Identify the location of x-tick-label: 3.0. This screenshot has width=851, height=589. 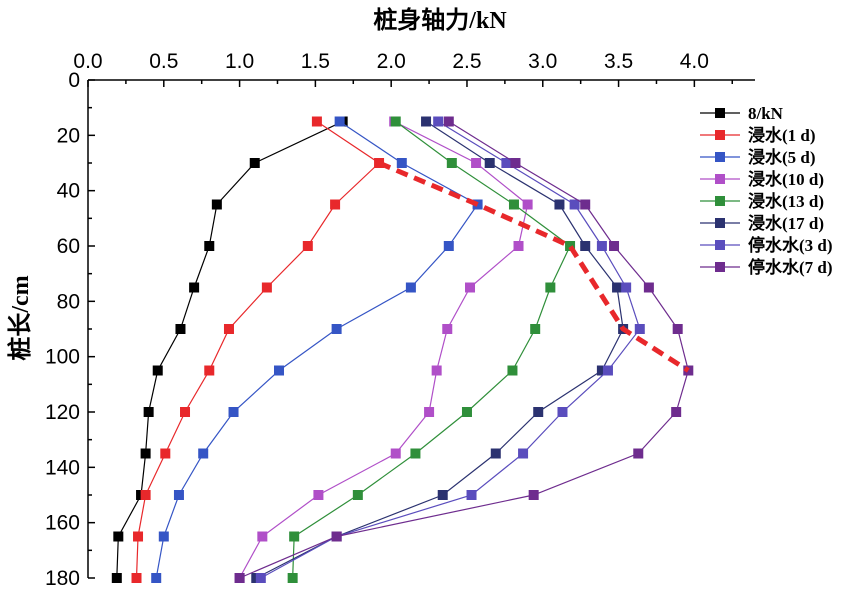
(542, 61).